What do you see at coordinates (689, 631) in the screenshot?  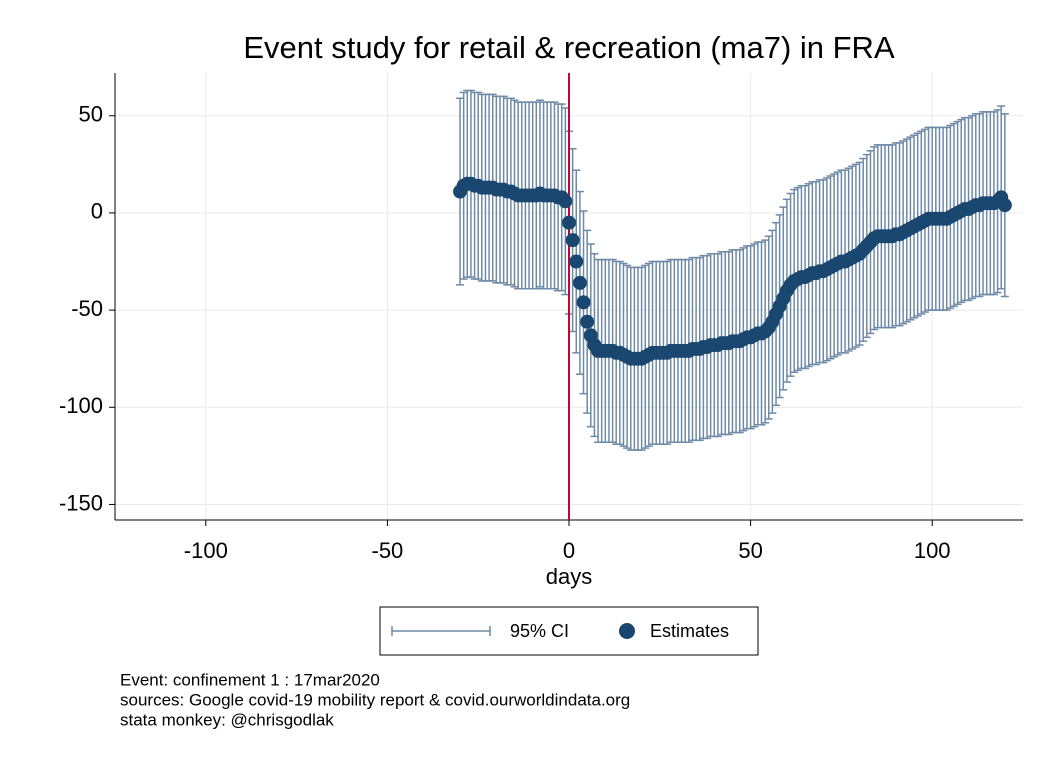 I see `legend-label: Estimates` at bounding box center [689, 631].